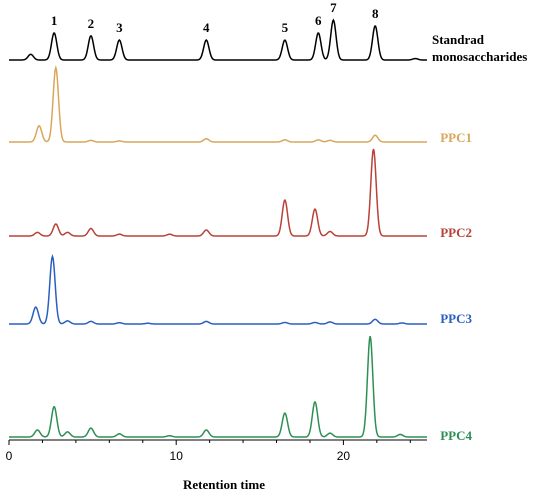 This screenshot has height=497, width=550. I want to click on peak-number-label: 2, so click(91, 23).